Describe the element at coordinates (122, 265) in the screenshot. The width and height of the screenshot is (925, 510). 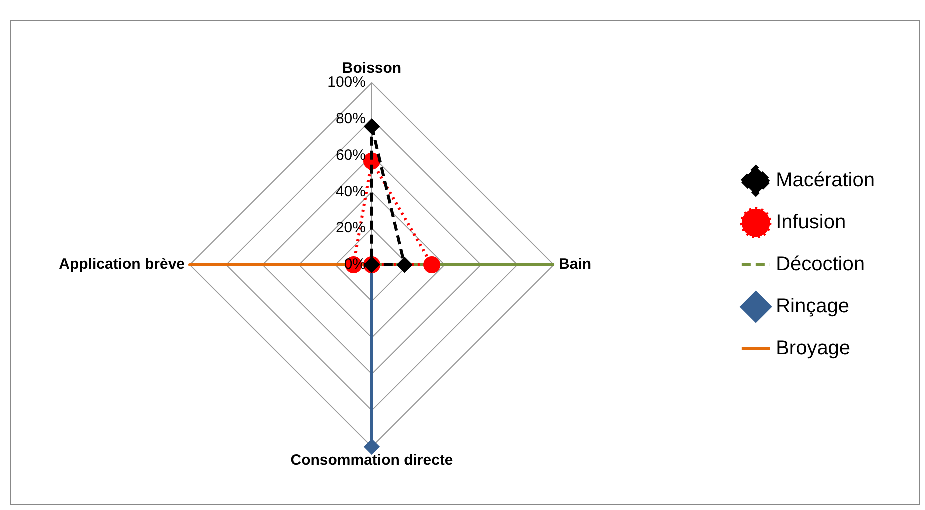
I see `spoke-label: Application brève` at that location.